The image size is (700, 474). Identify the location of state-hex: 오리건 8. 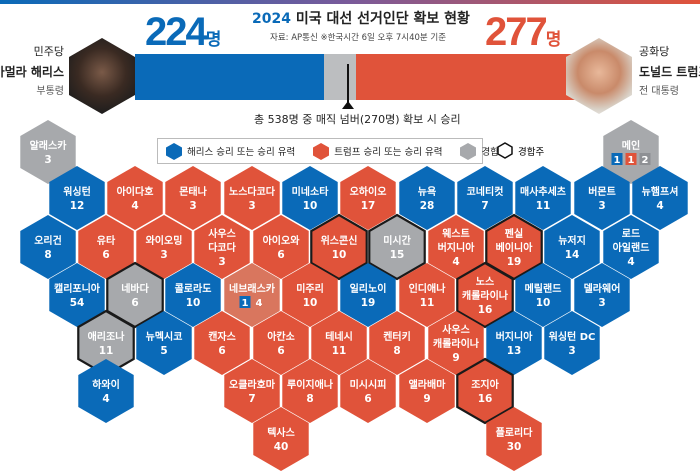
(48, 247).